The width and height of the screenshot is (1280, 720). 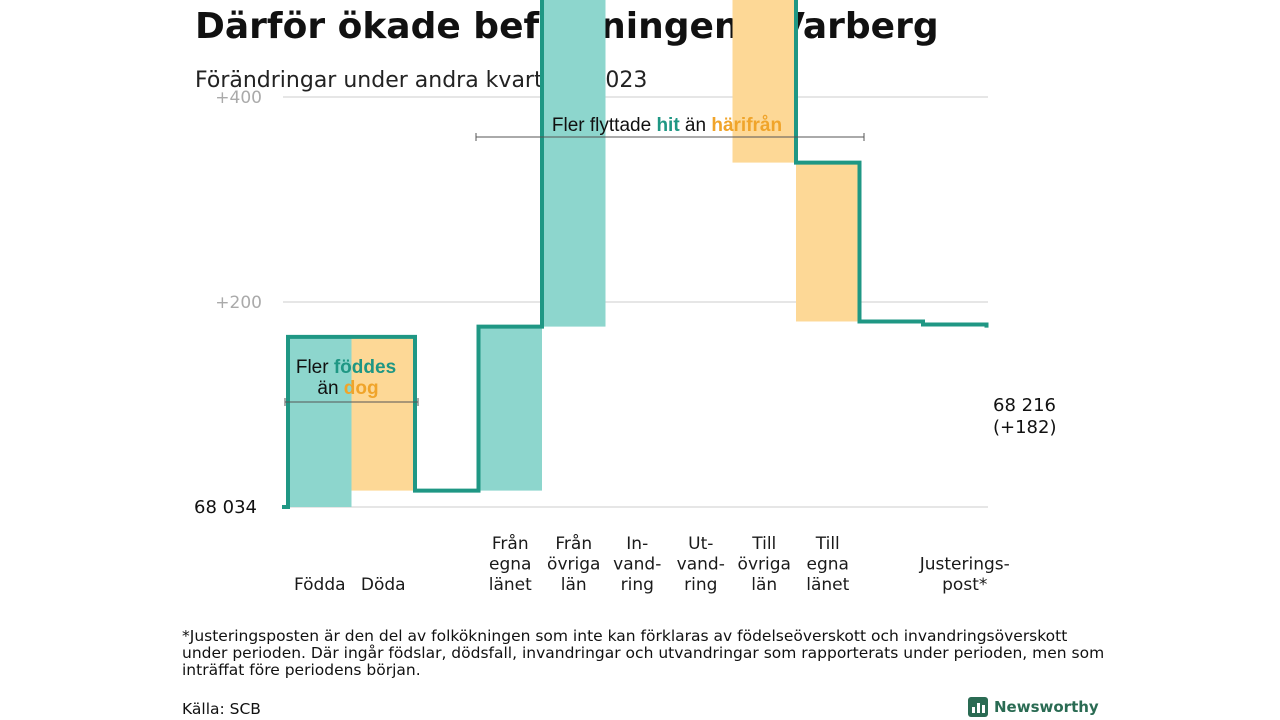 What do you see at coordinates (238, 303) in the screenshot?
I see `y-tick-label: +200` at bounding box center [238, 303].